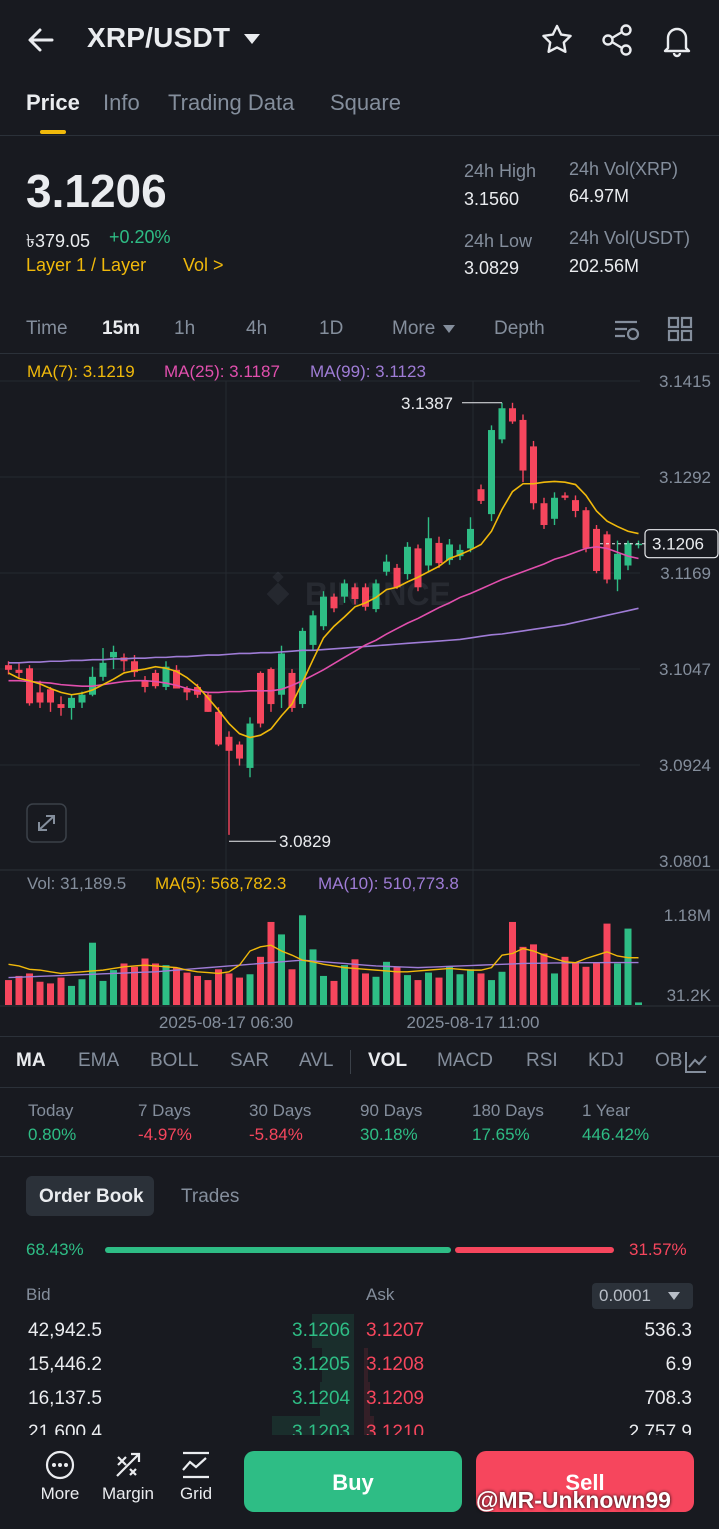  What do you see at coordinates (395, 1364) in the screenshot?
I see `ask-price: 3.1208` at bounding box center [395, 1364].